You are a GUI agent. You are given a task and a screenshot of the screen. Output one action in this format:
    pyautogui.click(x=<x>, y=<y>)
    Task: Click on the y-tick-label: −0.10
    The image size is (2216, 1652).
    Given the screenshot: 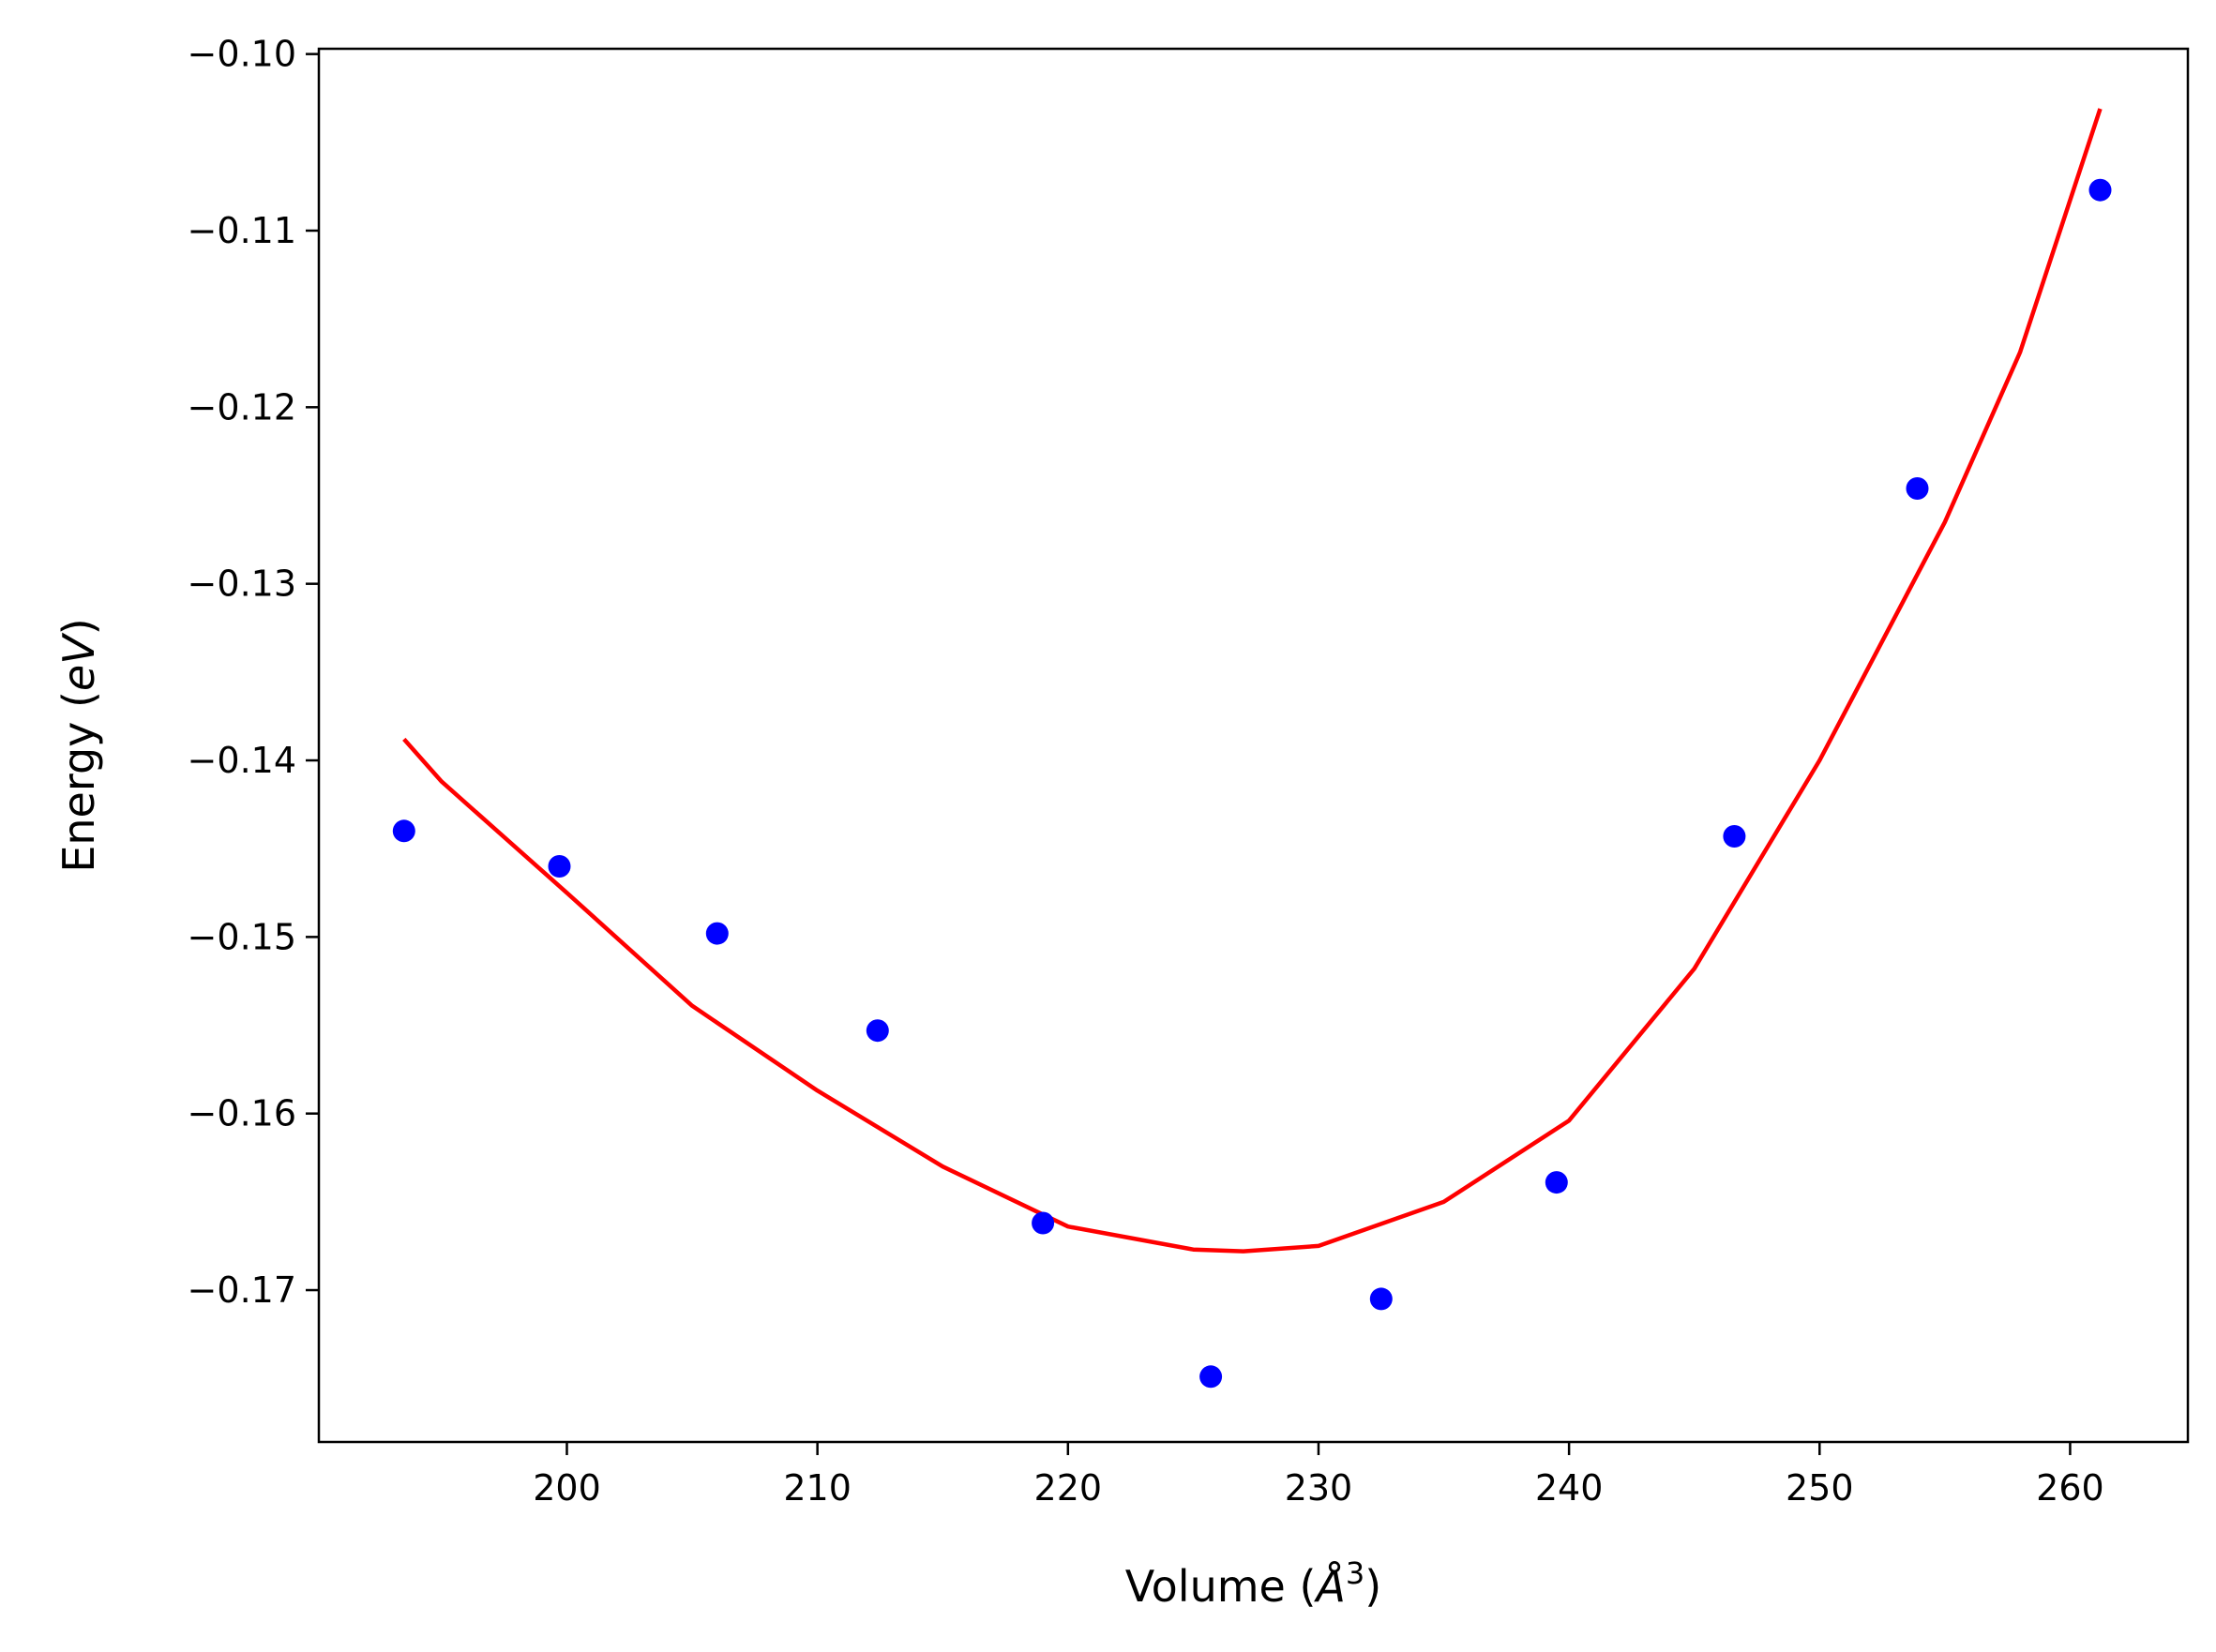 What is the action you would take?
    pyautogui.click(x=242, y=54)
    